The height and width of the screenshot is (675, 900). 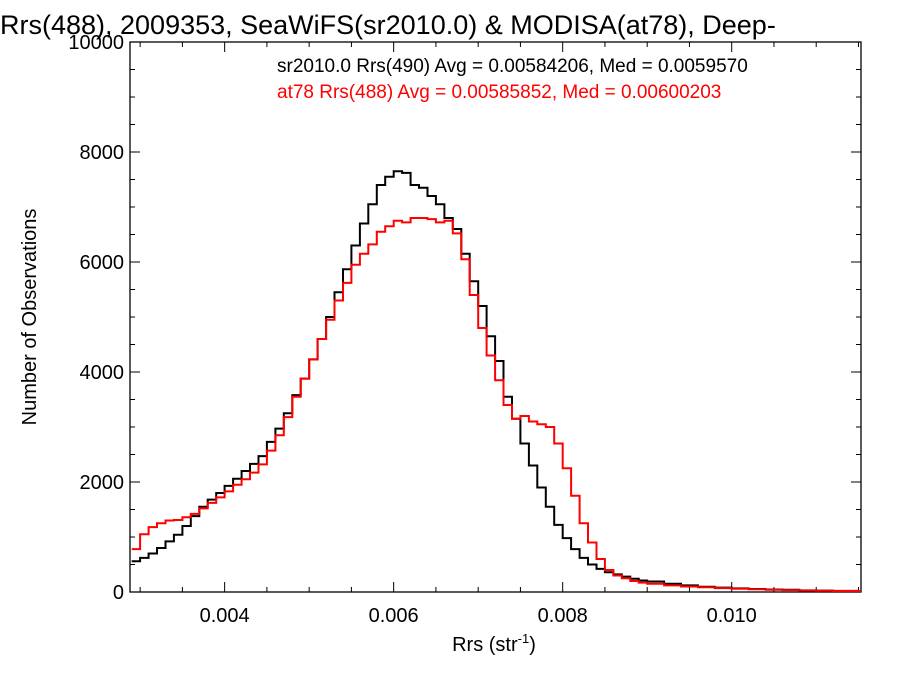 What do you see at coordinates (96, 43) in the screenshot?
I see `y-tick-label: 10000` at bounding box center [96, 43].